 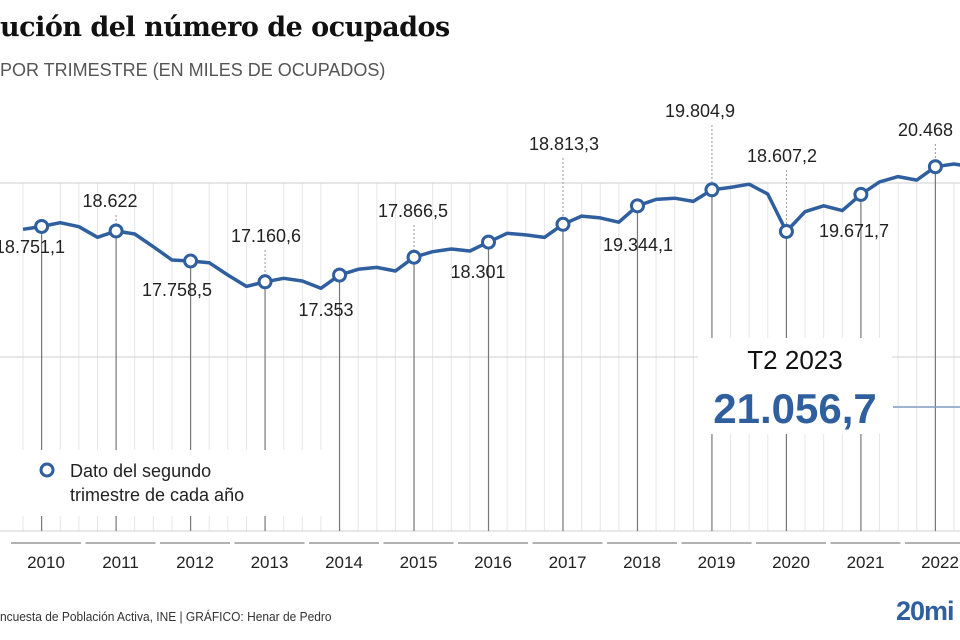 I want to click on annotation-background, so click(x=795, y=386).